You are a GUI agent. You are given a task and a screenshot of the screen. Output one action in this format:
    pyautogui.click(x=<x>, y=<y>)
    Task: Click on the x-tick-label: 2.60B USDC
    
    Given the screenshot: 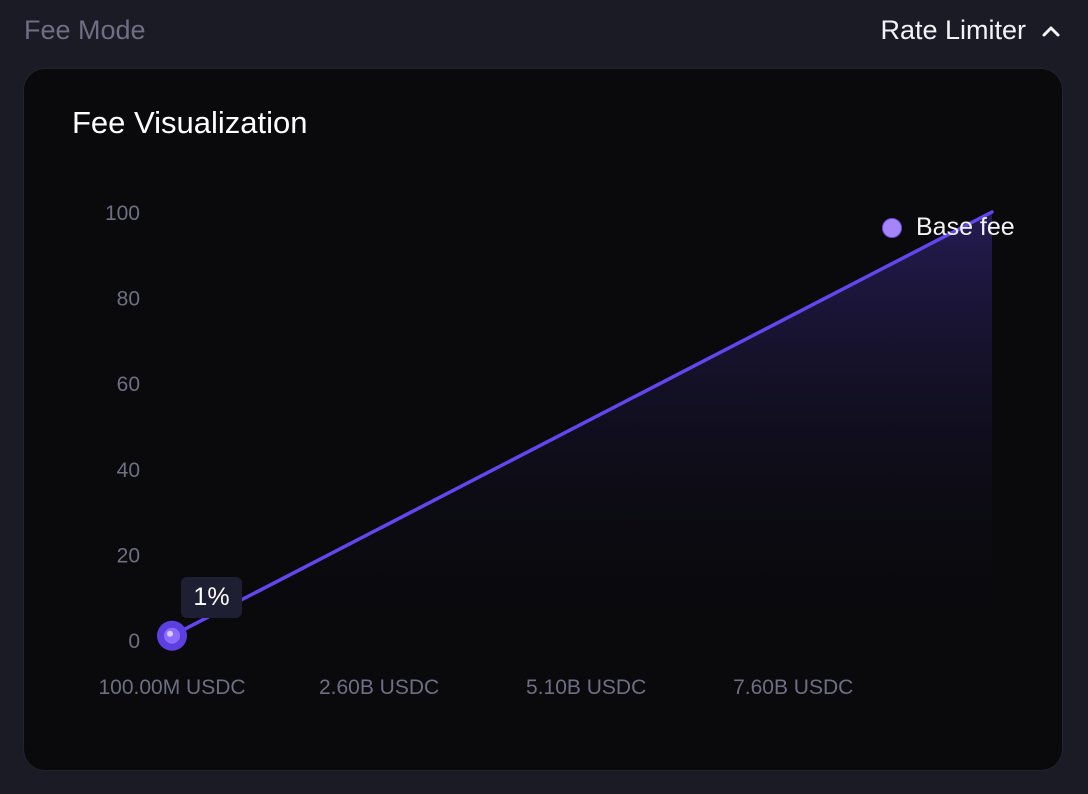 What is the action you would take?
    pyautogui.click(x=379, y=687)
    